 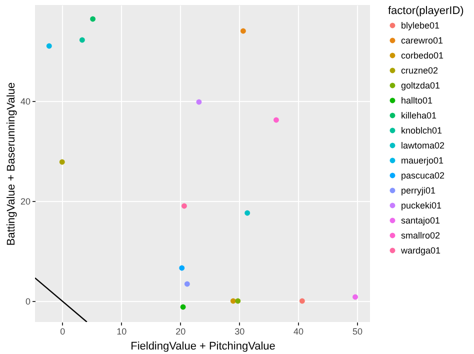 What do you see at coordinates (426, 11) in the screenshot?
I see `legend-title: factor(playerID)` at bounding box center [426, 11].